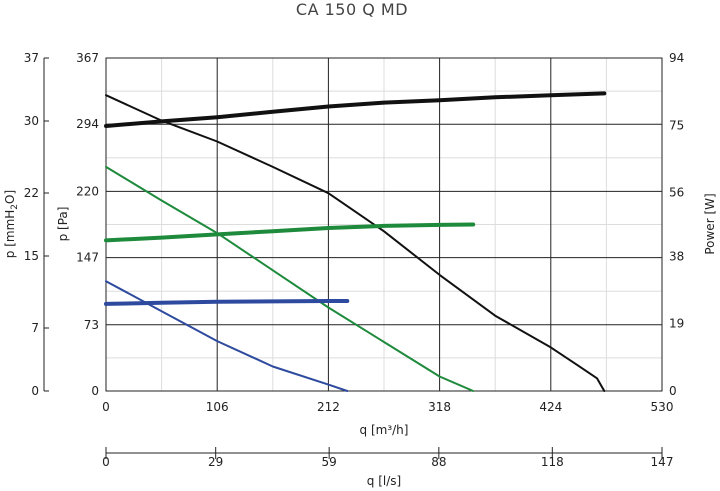 The image size is (720, 491). I want to click on y-mmh2o-title-main: p [mmH, so click(10, 234).